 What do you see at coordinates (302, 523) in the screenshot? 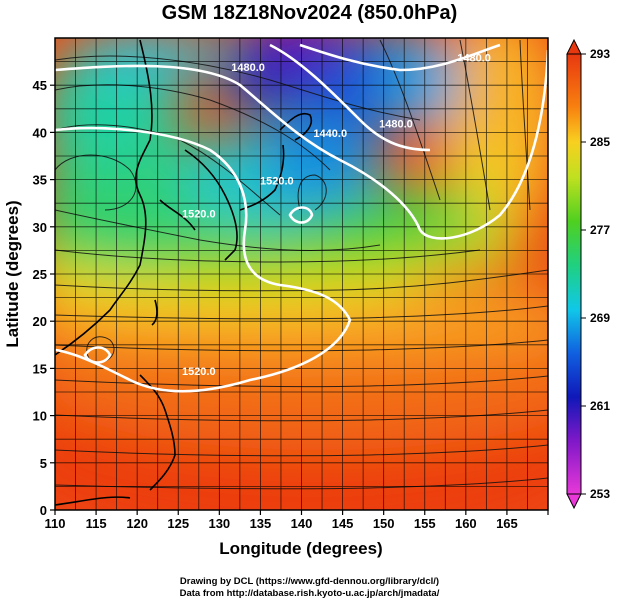
I see `x-tick-label: 140` at bounding box center [302, 523].